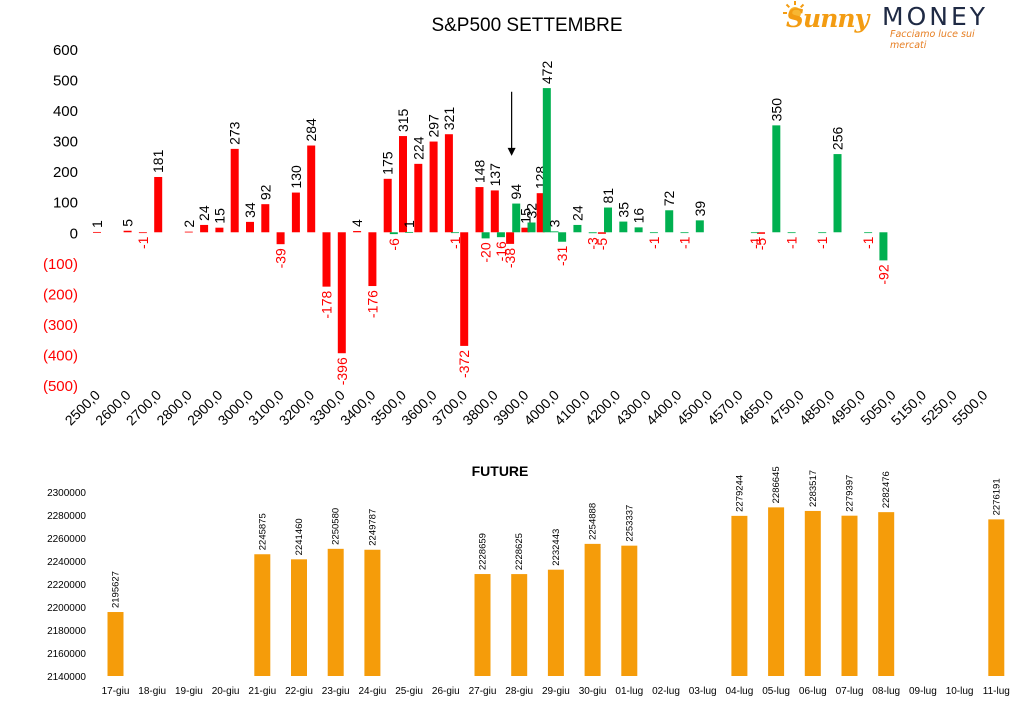  I want to click on data-label: 92, so click(265, 192).